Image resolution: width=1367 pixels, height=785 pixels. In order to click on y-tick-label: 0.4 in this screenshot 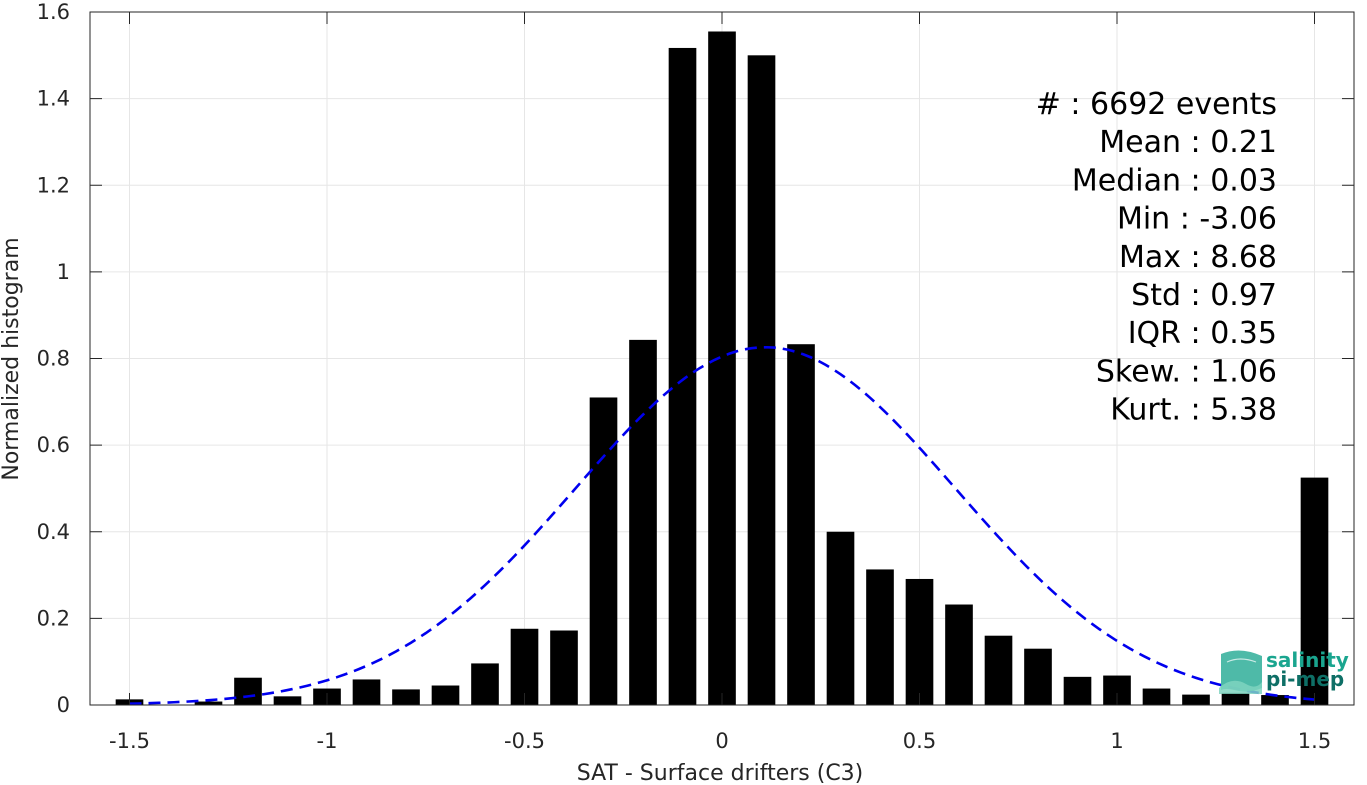, I will do `click(53, 532)`.